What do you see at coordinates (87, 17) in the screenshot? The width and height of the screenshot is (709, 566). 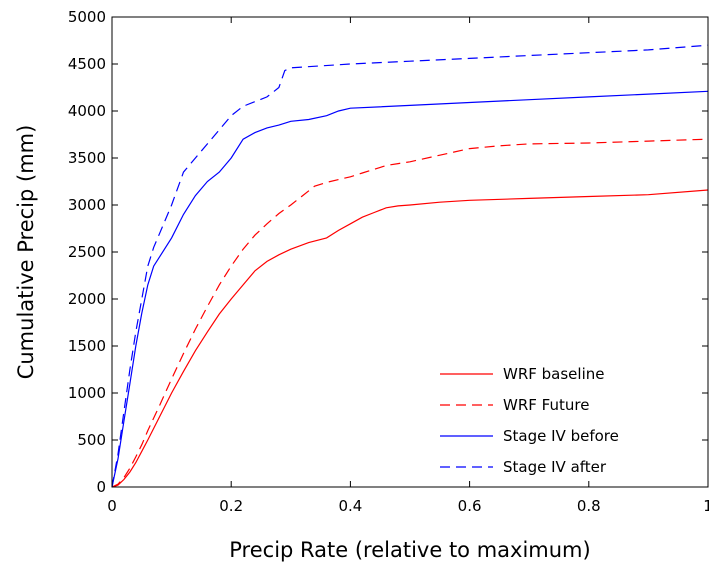 I see `y-tick-label: 5000` at bounding box center [87, 17].